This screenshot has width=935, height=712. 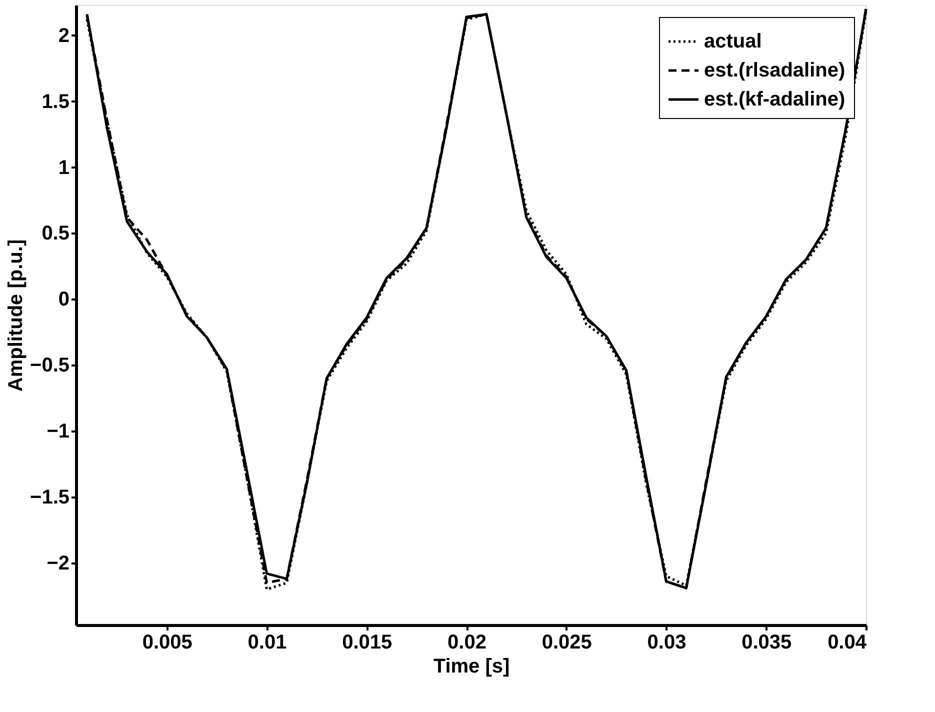 What do you see at coordinates (56, 101) in the screenshot?
I see `y-tick-label: 1.5` at bounding box center [56, 101].